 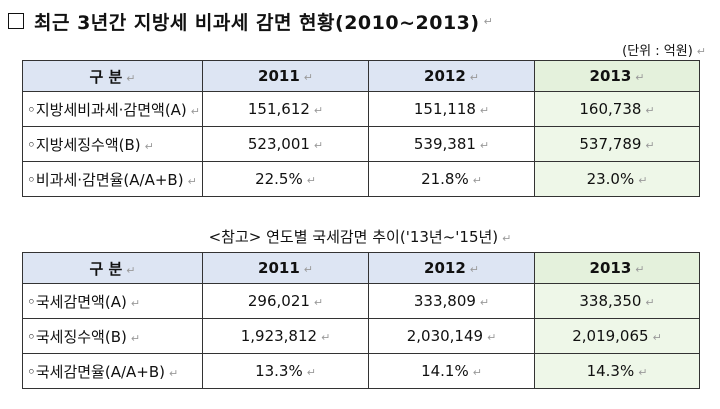 I want to click on reference-subtitle: <참고> 연도별 국세감면 추이('13년~'15년) ↵, so click(x=360, y=237).